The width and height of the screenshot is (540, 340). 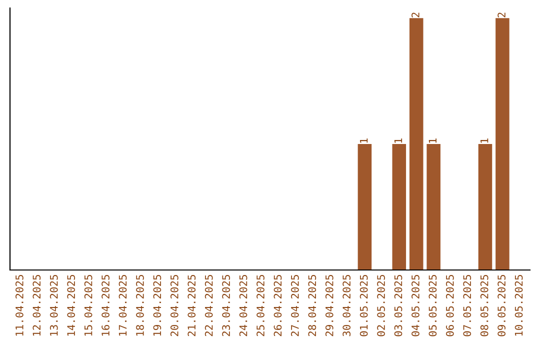 I want to click on x-tick-label: 21.04.2025, so click(x=192, y=305).